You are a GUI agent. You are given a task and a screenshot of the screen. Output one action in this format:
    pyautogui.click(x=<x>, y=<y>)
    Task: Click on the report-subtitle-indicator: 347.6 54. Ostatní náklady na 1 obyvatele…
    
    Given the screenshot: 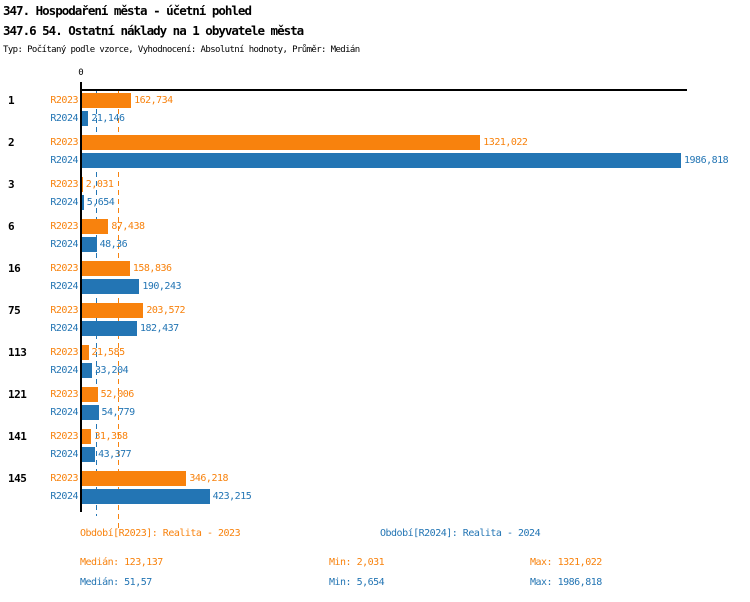 What is the action you would take?
    pyautogui.click(x=153, y=30)
    